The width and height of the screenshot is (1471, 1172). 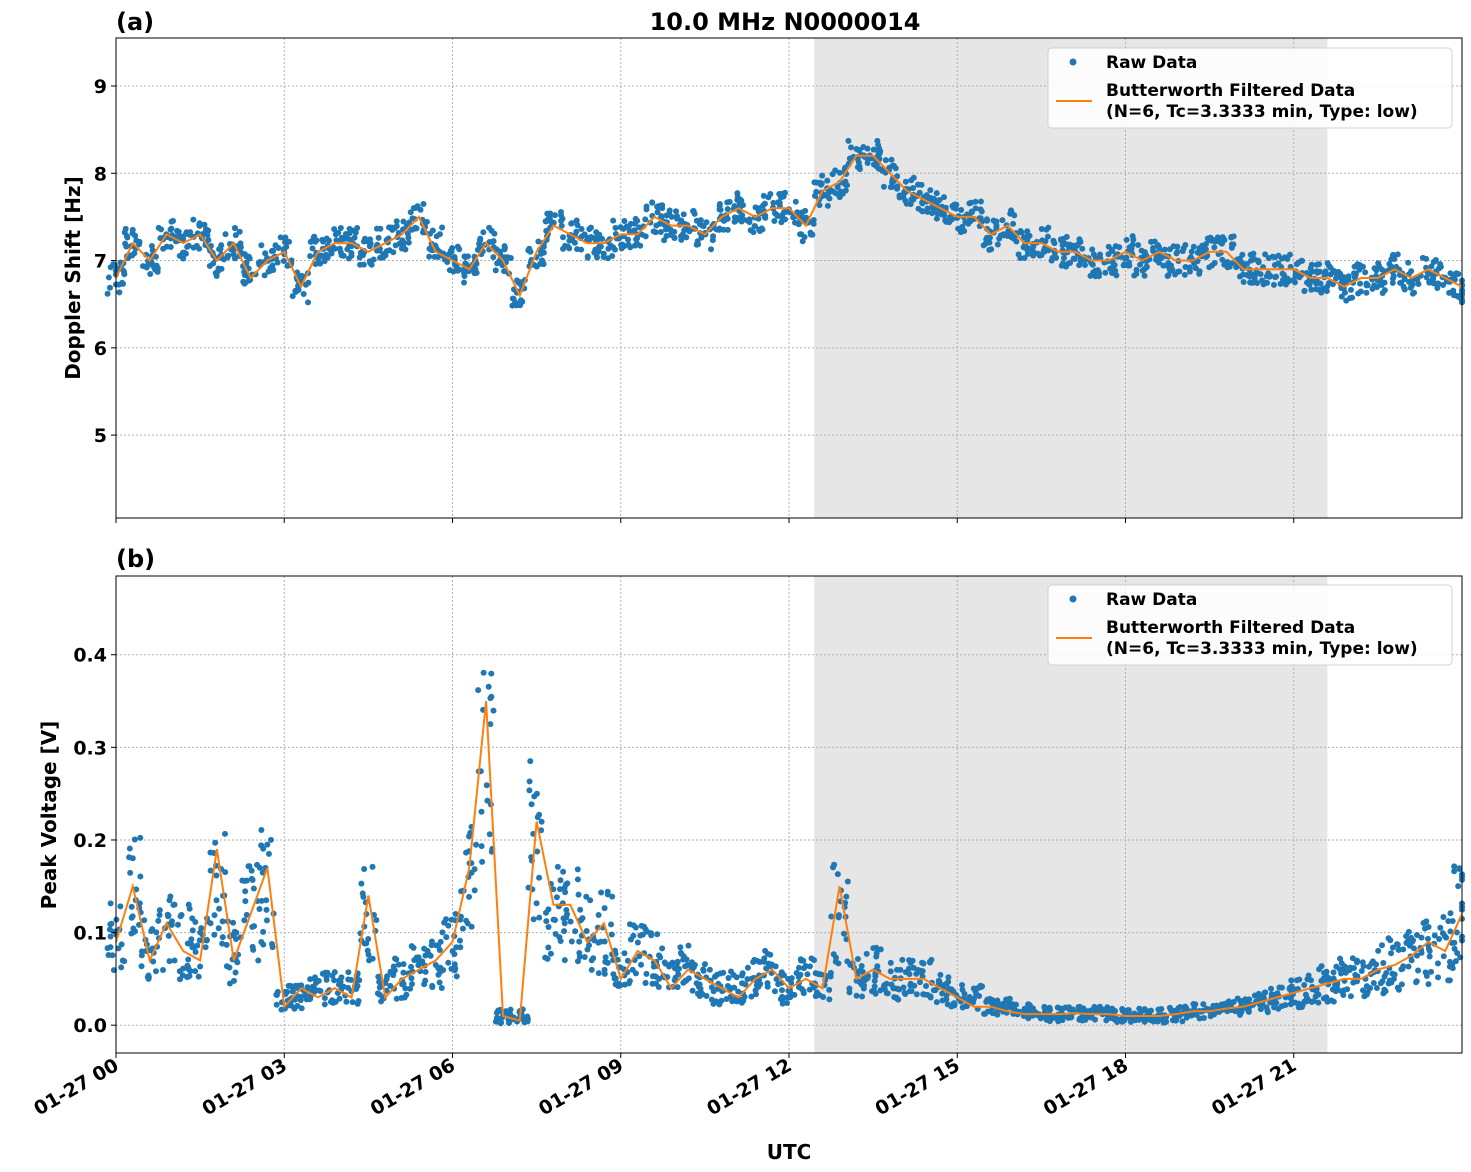 I want to click on panel-a-filtered-line, so click(x=789, y=226).